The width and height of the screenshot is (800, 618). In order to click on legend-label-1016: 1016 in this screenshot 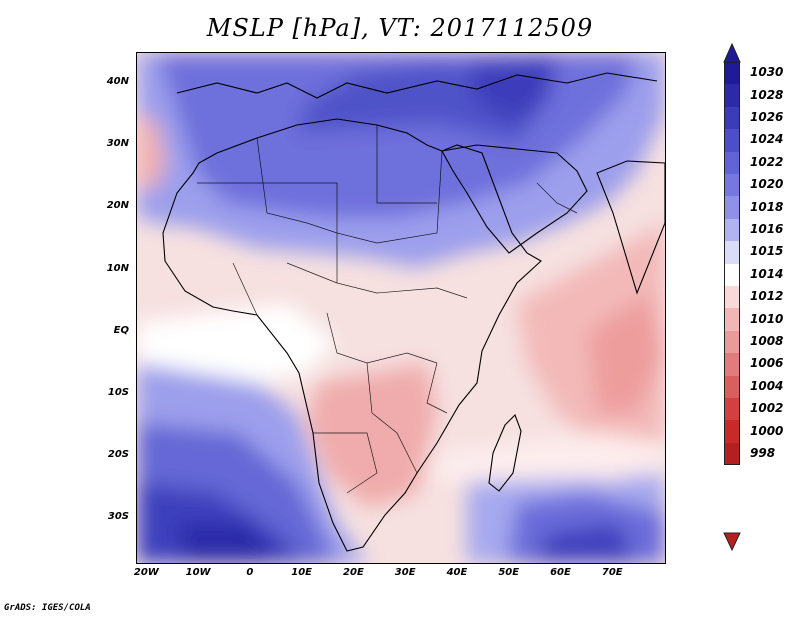, I will do `click(767, 229)`.